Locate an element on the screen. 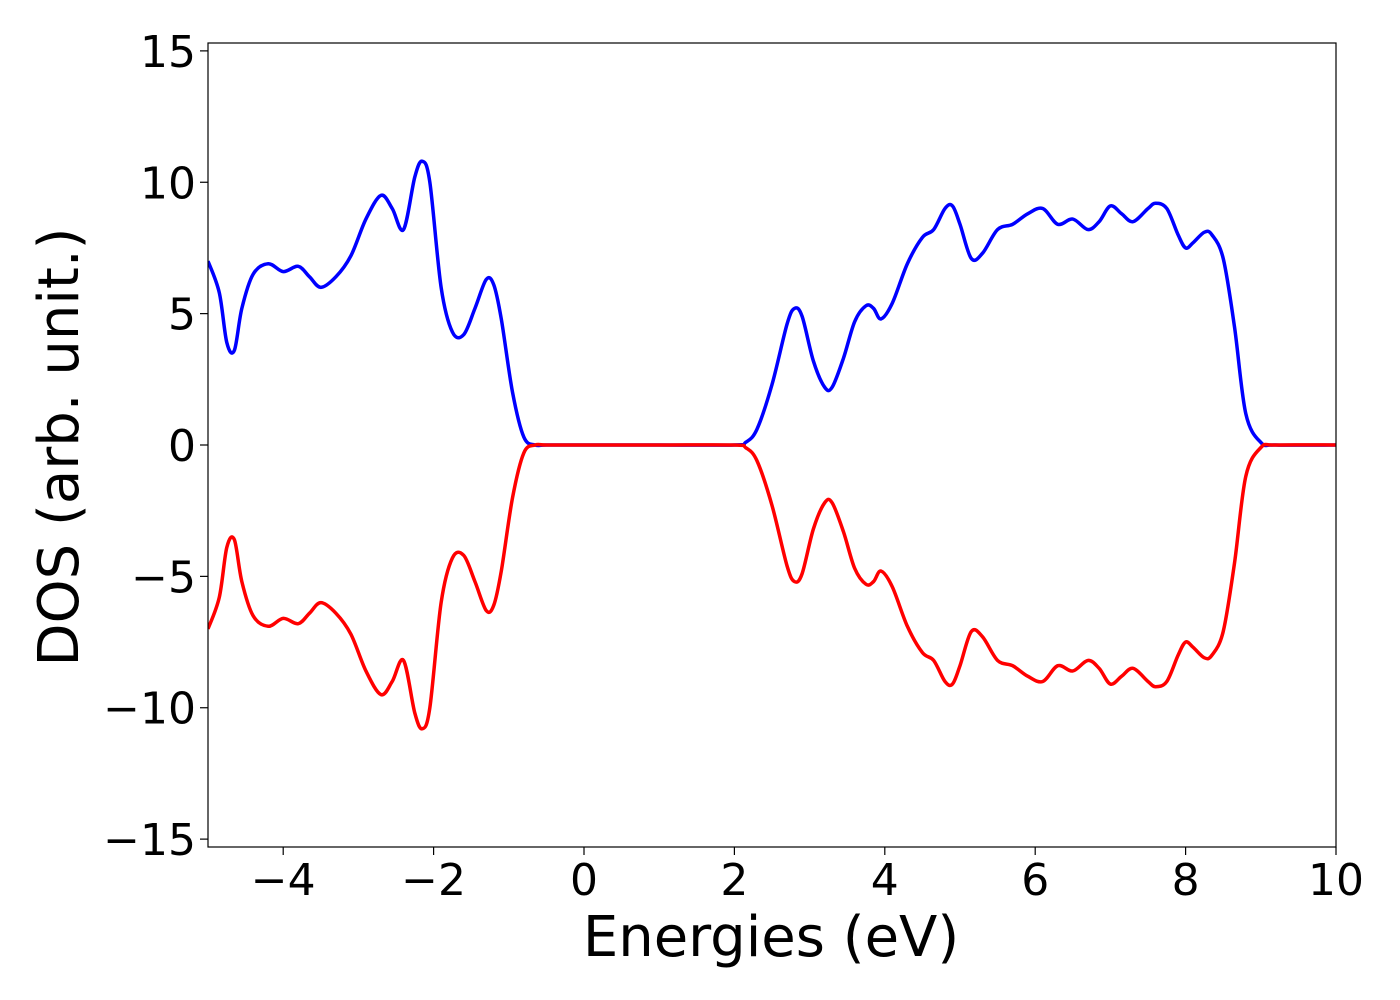 The width and height of the screenshot is (1400, 1000). x-tick-label: 8 is located at coordinates (1186, 880).